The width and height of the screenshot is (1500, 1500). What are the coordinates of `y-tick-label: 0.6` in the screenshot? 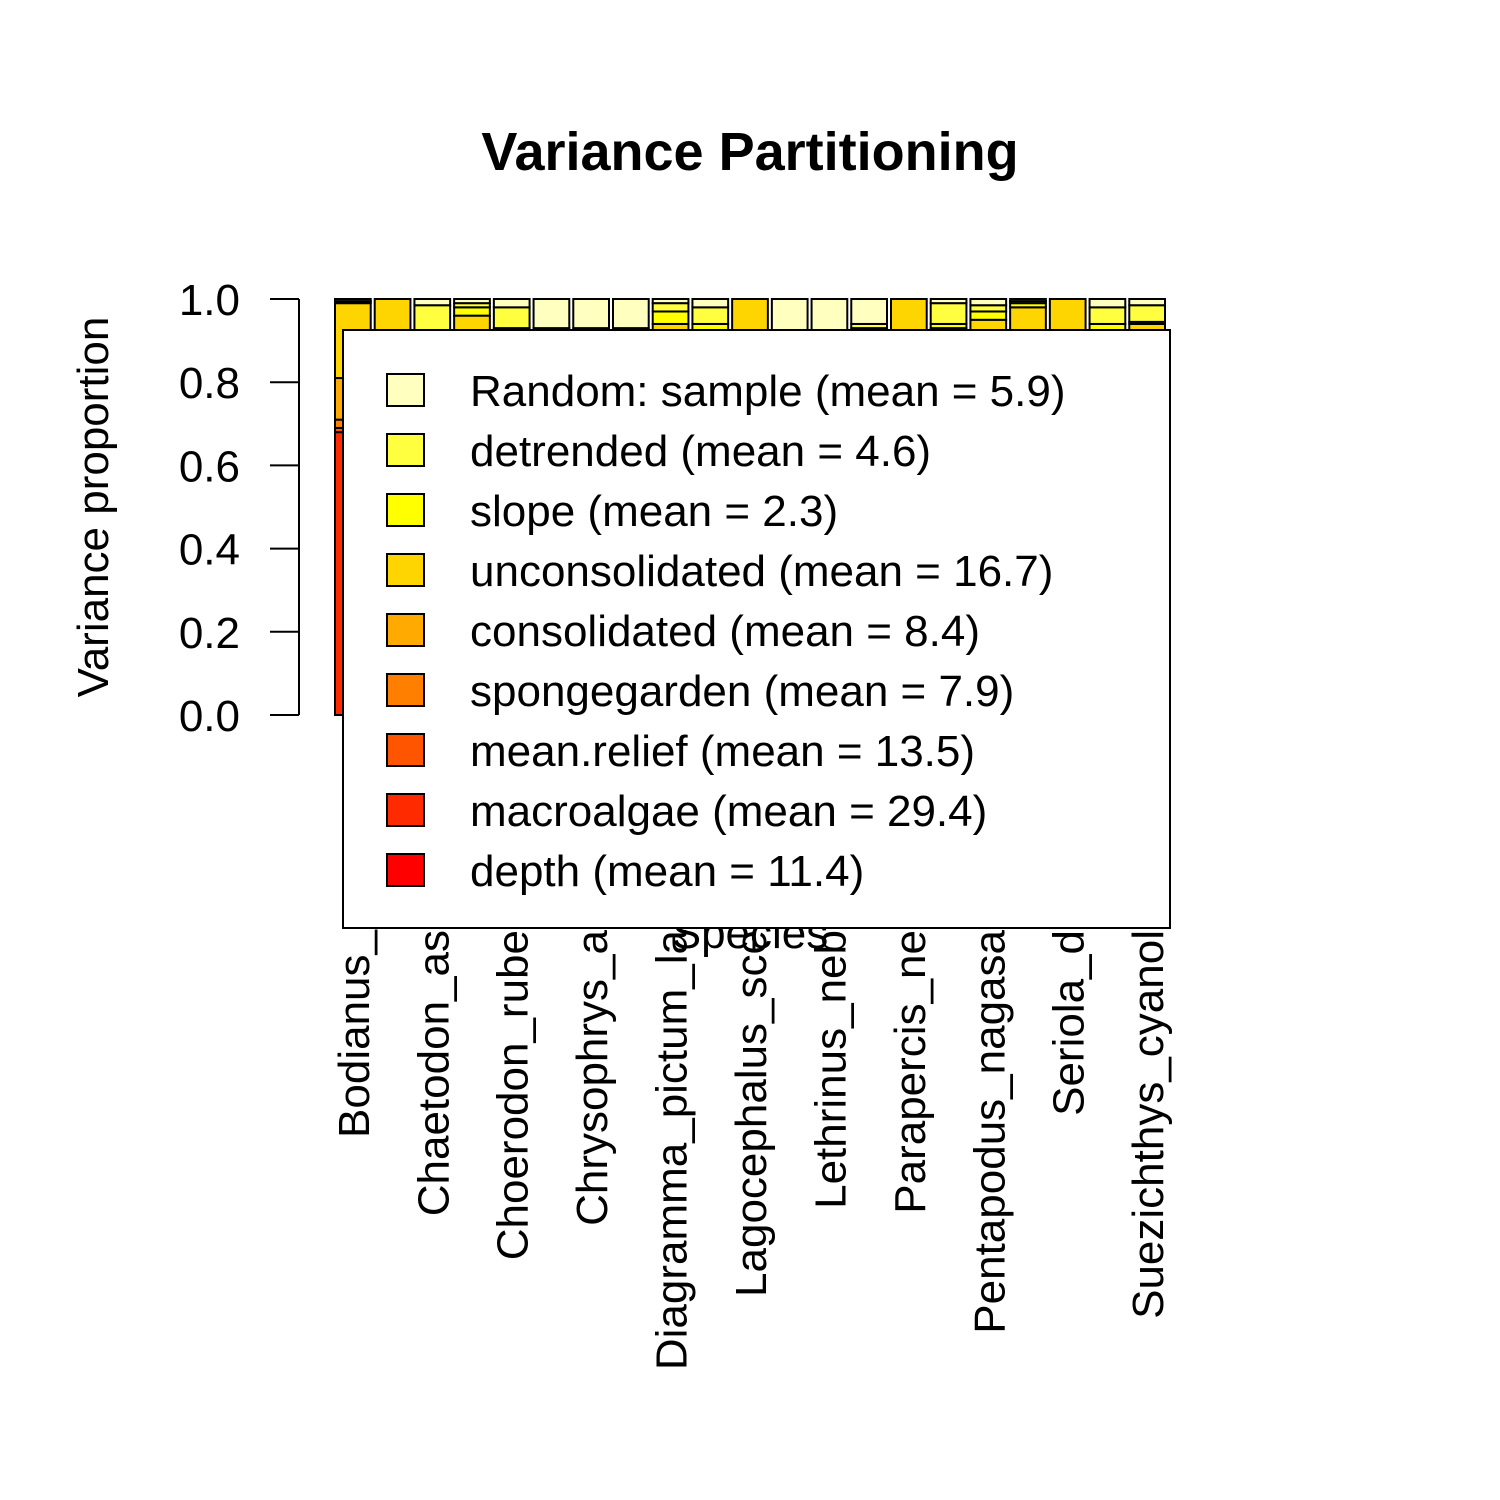 It's located at (209, 466).